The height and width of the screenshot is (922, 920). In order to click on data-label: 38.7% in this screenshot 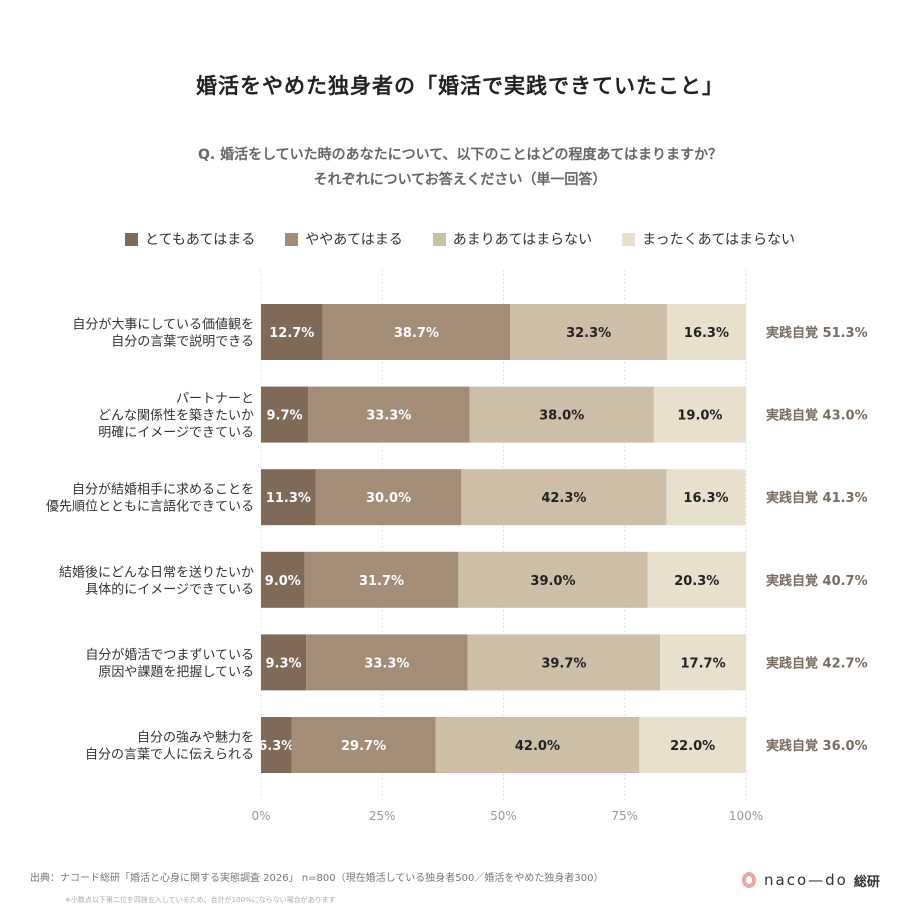, I will do `click(416, 333)`.